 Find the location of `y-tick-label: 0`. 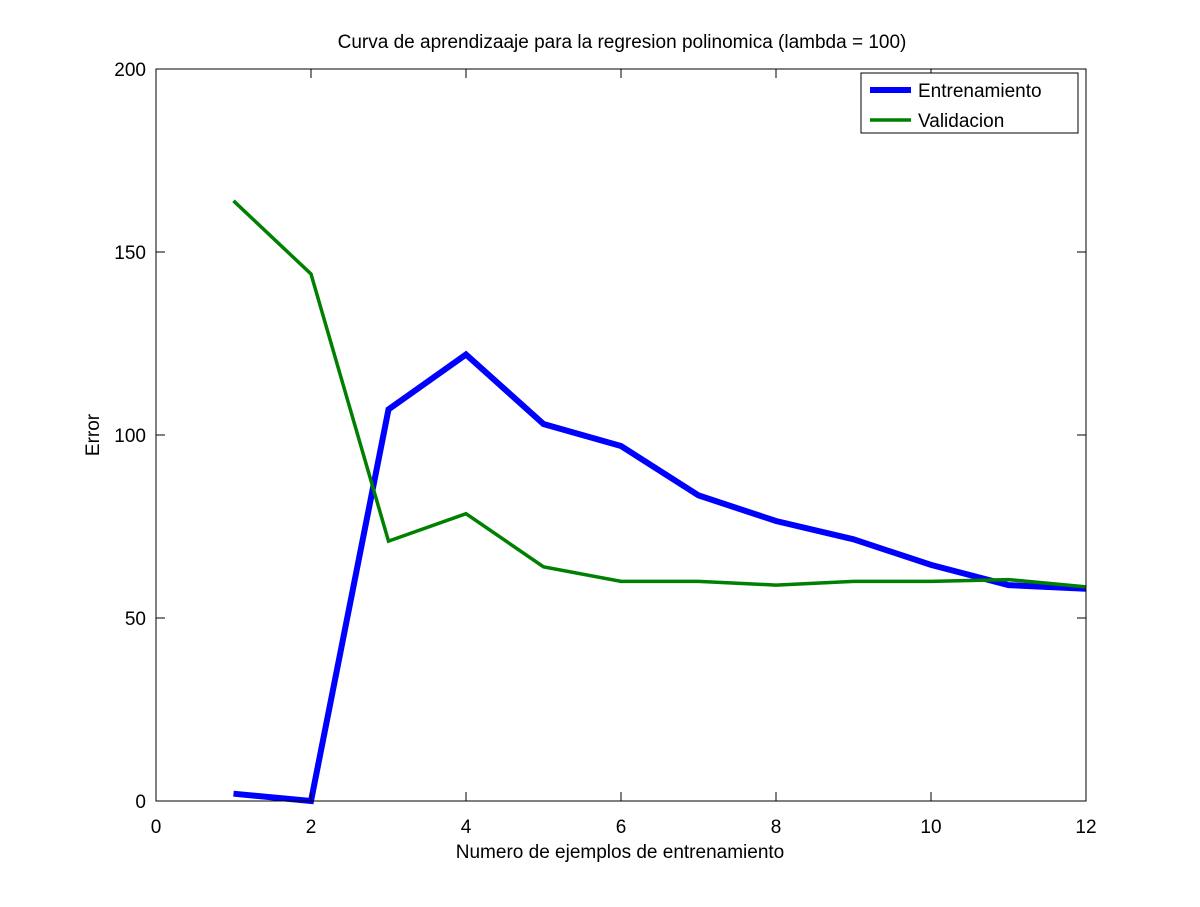

y-tick-label: 0 is located at coordinates (140, 802).